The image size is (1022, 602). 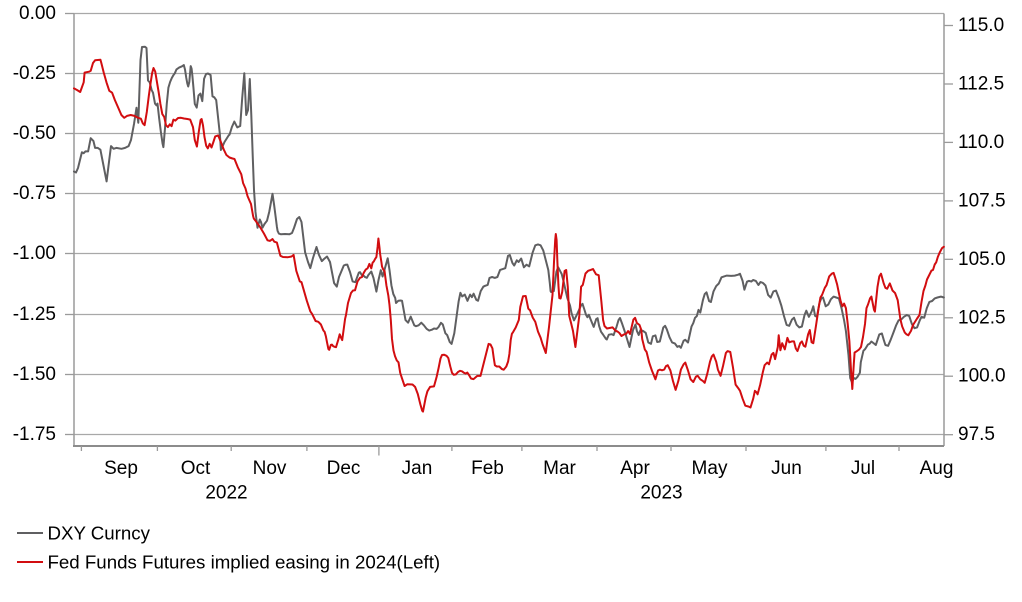 I want to click on svg-text: -0.50, so click(x=34, y=133).